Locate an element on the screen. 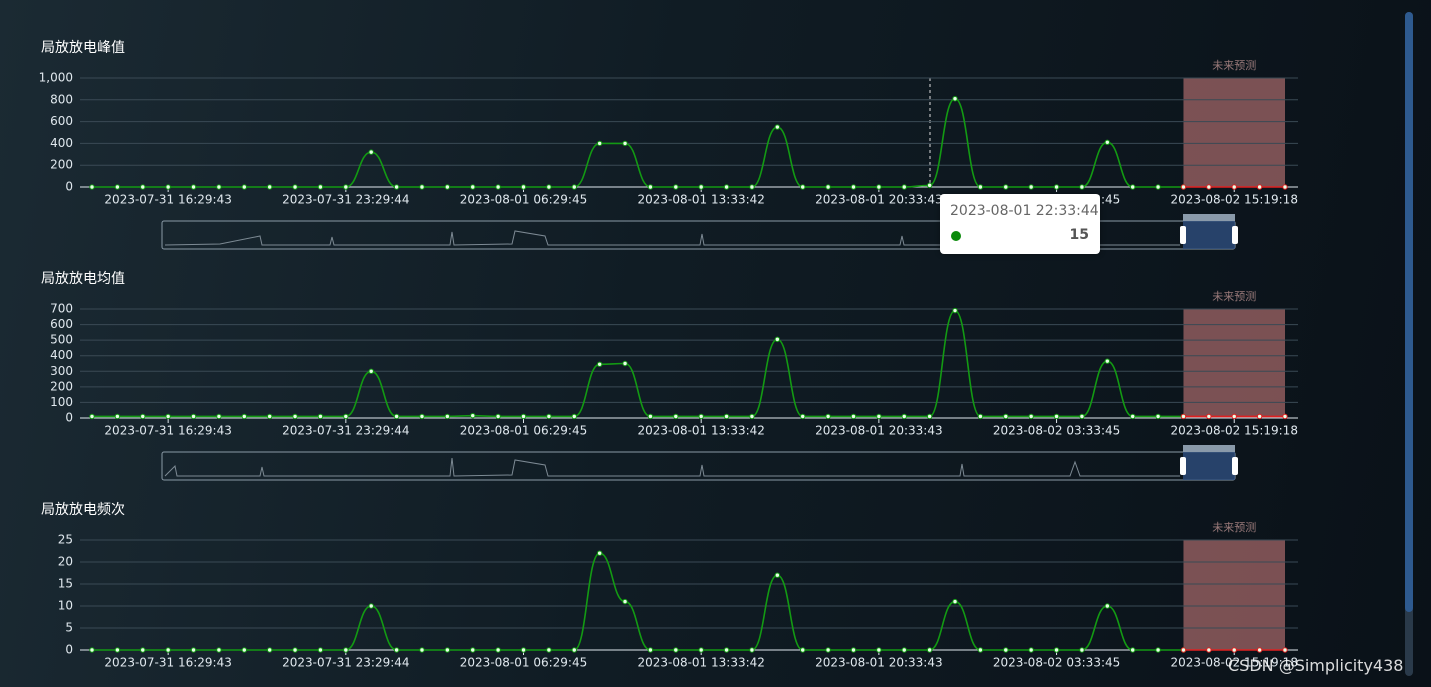 Image resolution: width=1431 pixels, height=687 pixels. watermark: CSDN @Simplicity438 is located at coordinates (1316, 665).